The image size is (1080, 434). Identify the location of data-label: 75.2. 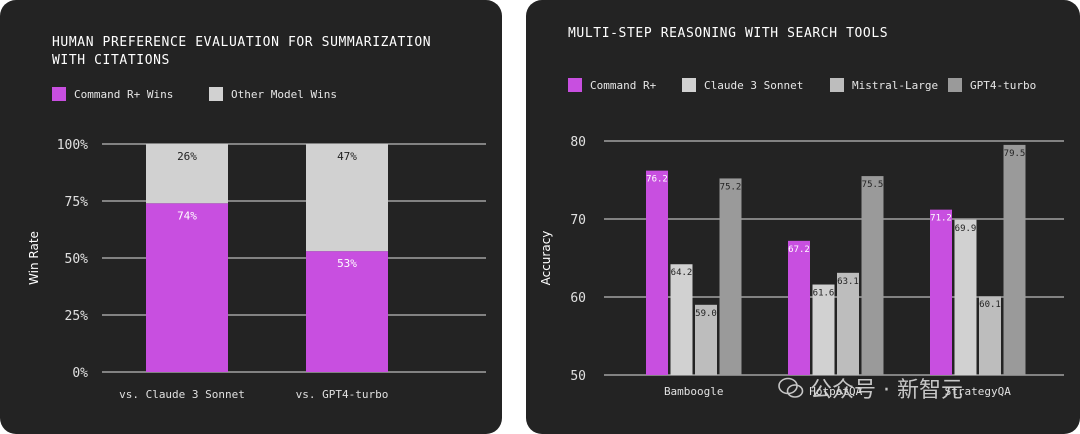
(731, 187).